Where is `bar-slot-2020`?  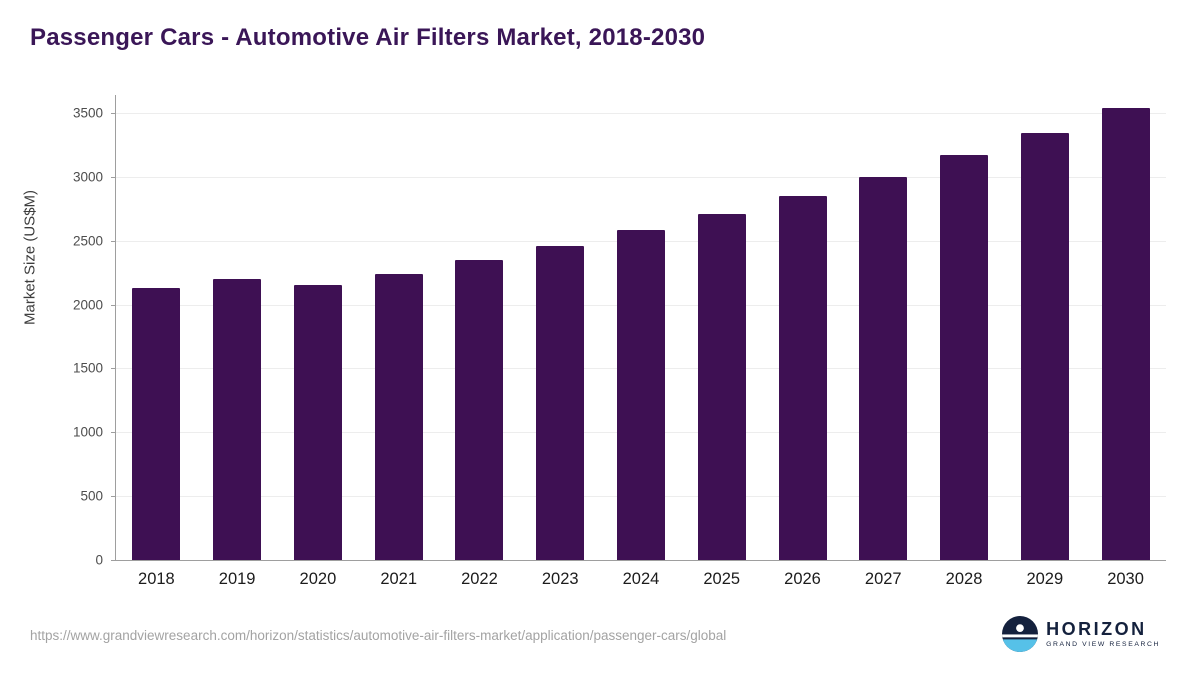
bar-slot-2020 is located at coordinates (318, 327).